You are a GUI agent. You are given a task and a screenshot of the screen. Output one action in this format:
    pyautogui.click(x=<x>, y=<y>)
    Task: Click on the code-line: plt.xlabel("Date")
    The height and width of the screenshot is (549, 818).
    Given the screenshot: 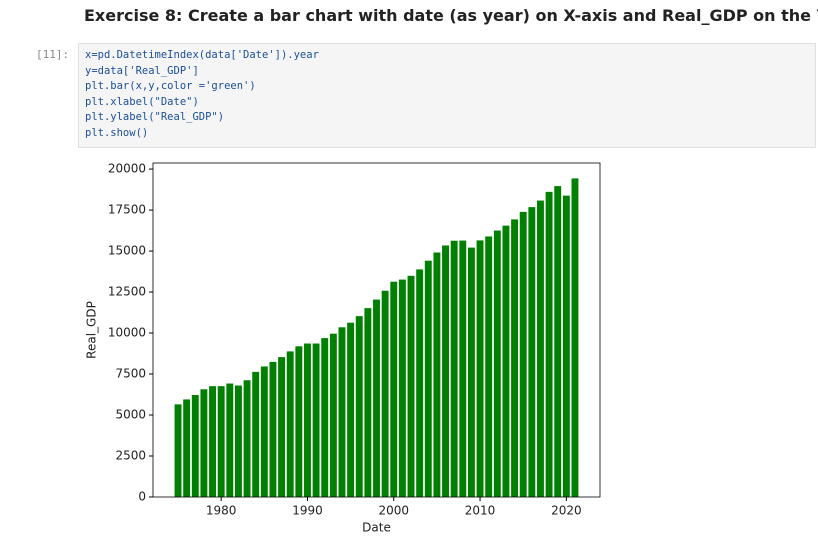 What is the action you would take?
    pyautogui.click(x=142, y=101)
    